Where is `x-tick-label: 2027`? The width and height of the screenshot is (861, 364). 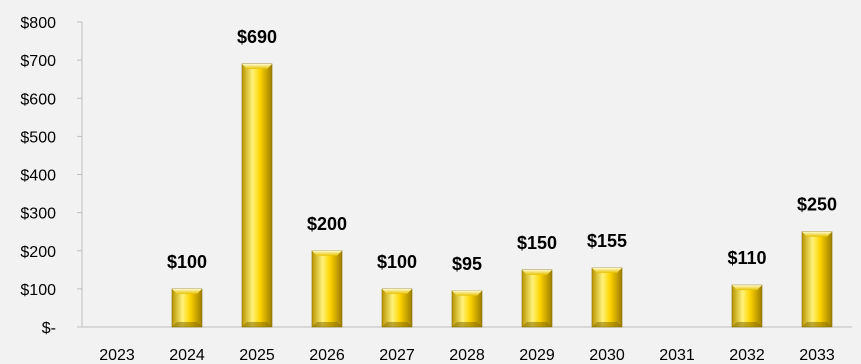 x-tick-label: 2027 is located at coordinates (397, 355).